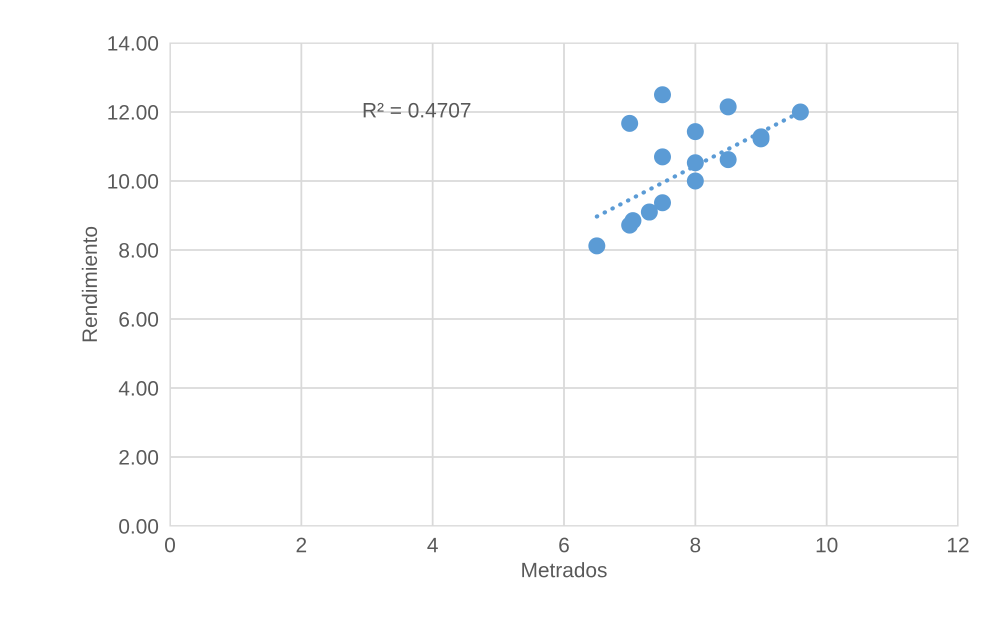 The width and height of the screenshot is (991, 637). I want to click on y-tick-label: 14.00, so click(133, 43).